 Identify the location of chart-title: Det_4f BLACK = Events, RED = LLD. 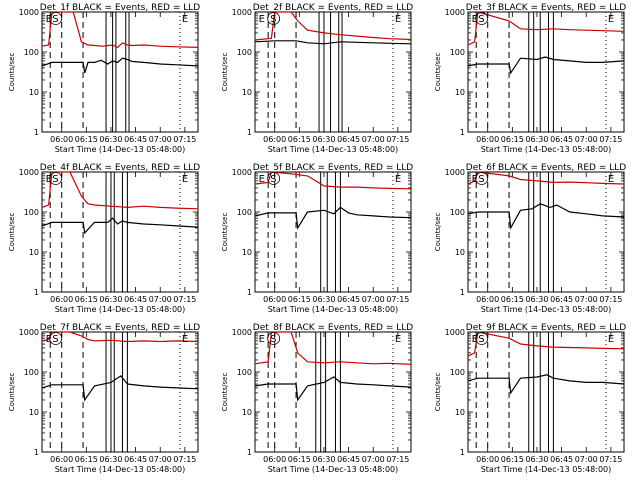
(120, 168).